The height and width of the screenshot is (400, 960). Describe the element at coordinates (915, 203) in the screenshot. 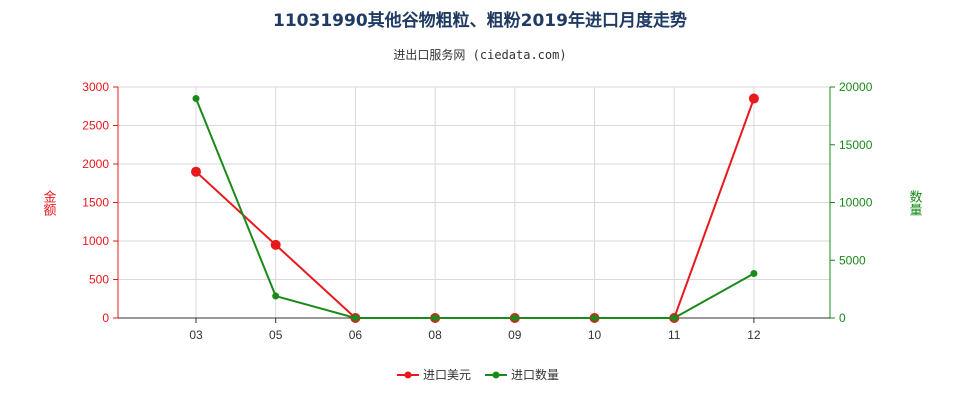

I see `y-axis-right-label: 数量` at that location.